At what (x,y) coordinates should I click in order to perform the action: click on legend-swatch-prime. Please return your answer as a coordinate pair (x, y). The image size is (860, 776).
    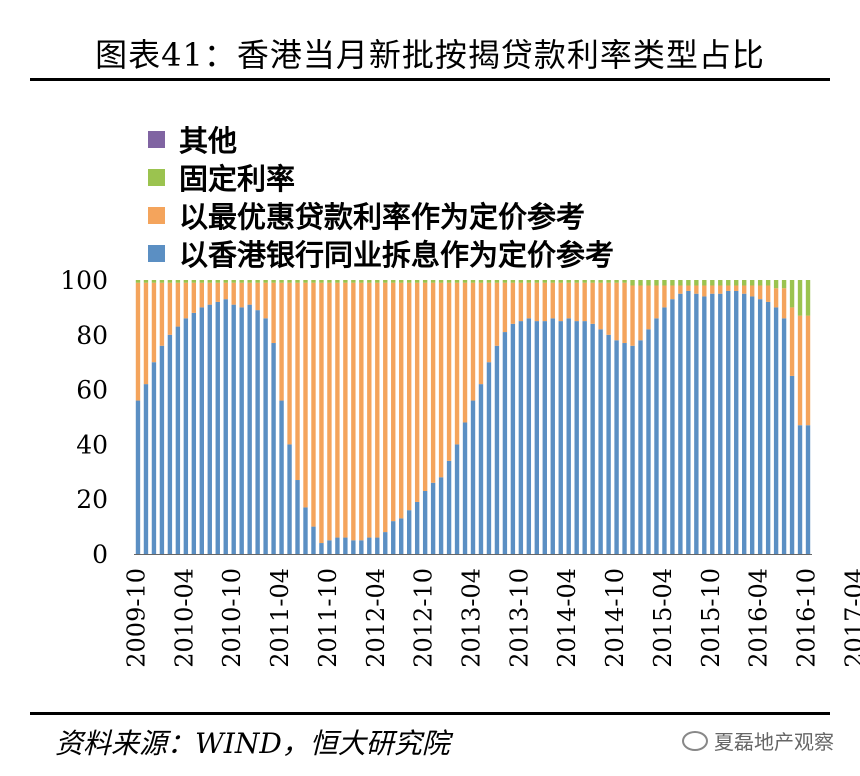
    Looking at the image, I should click on (156, 215).